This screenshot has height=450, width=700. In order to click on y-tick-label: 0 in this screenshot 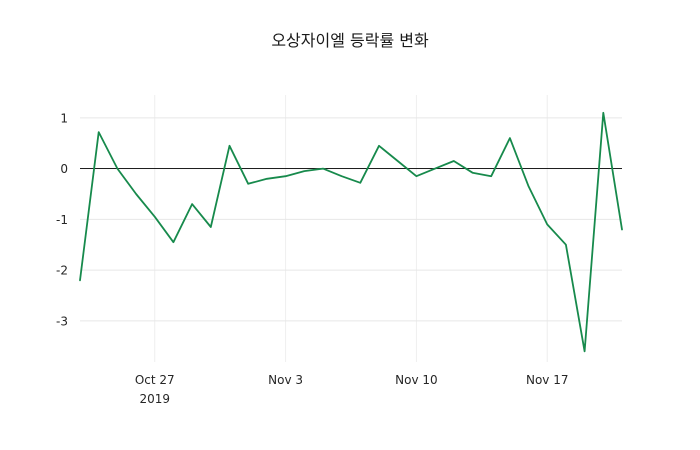, I will do `click(64, 169)`.